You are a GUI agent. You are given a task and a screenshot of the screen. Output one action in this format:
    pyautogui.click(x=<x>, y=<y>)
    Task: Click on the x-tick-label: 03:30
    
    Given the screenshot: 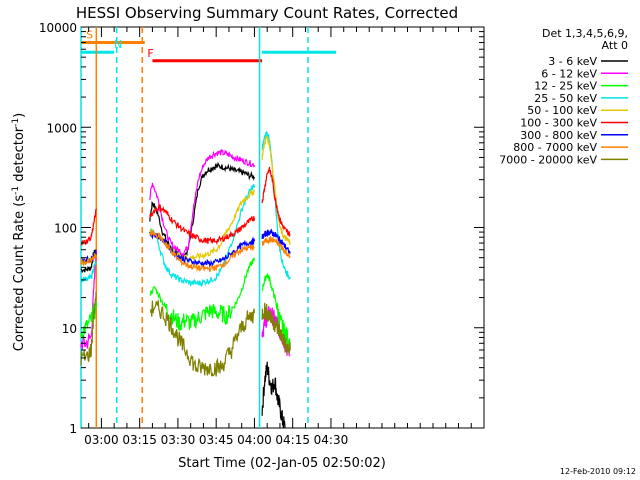 What is the action you would take?
    pyautogui.click(x=178, y=440)
    